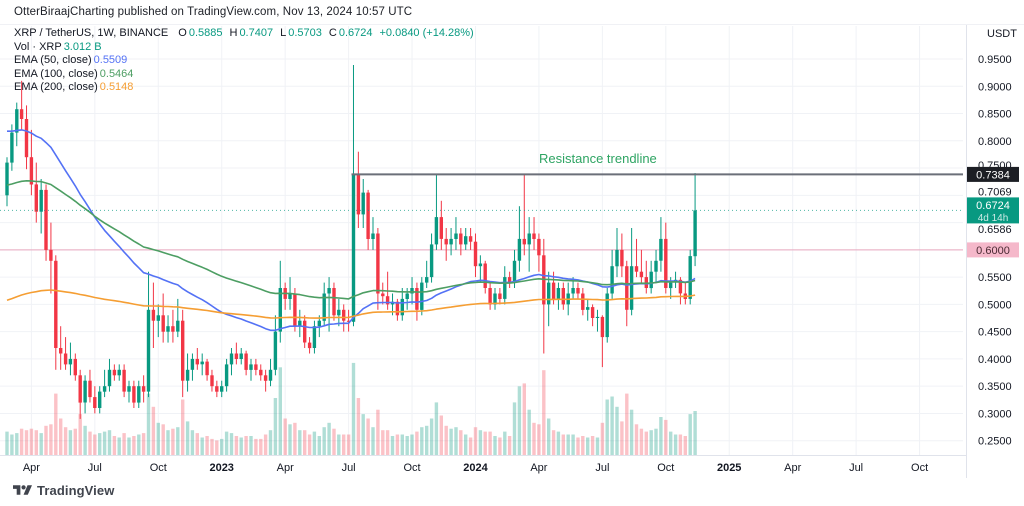 This screenshot has height=506, width=1024. Describe the element at coordinates (993, 175) in the screenshot. I see `svg-text: 0.7384` at that location.